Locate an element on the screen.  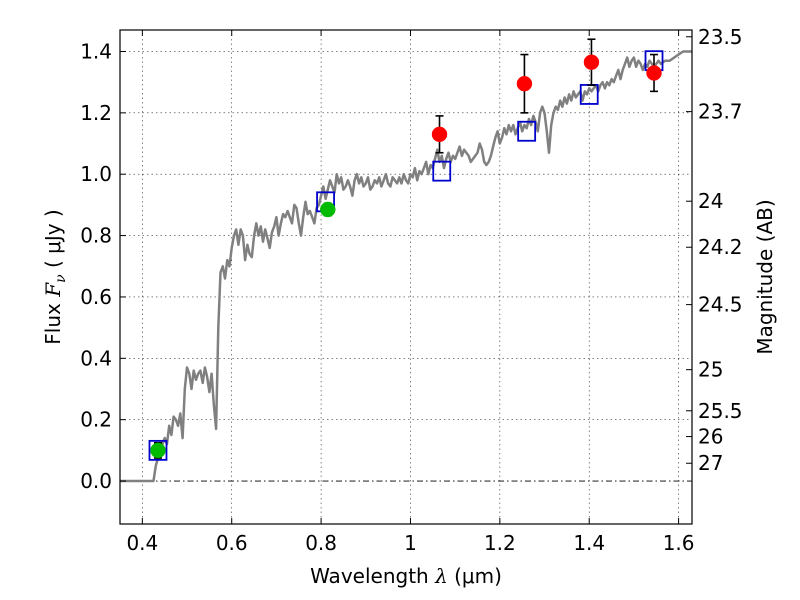
y-tick-label: 0.6 is located at coordinates (96, 297).